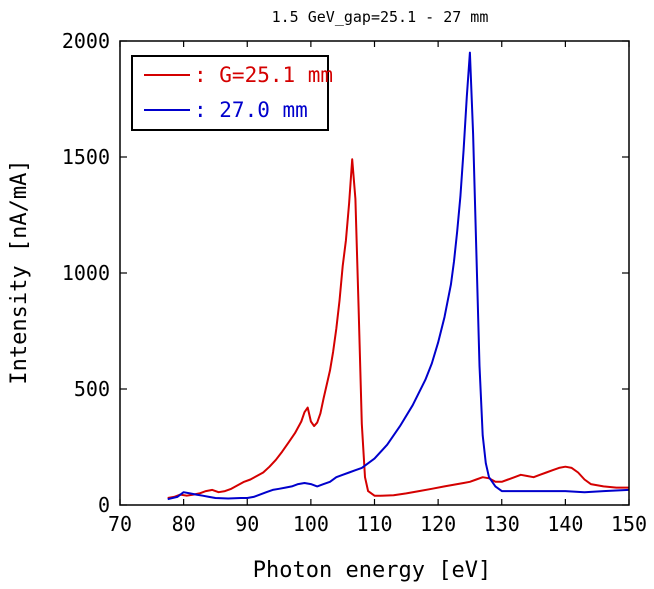  What do you see at coordinates (372, 570) in the screenshot?
I see `x-axis-label: Photon energy [eV]` at bounding box center [372, 570].